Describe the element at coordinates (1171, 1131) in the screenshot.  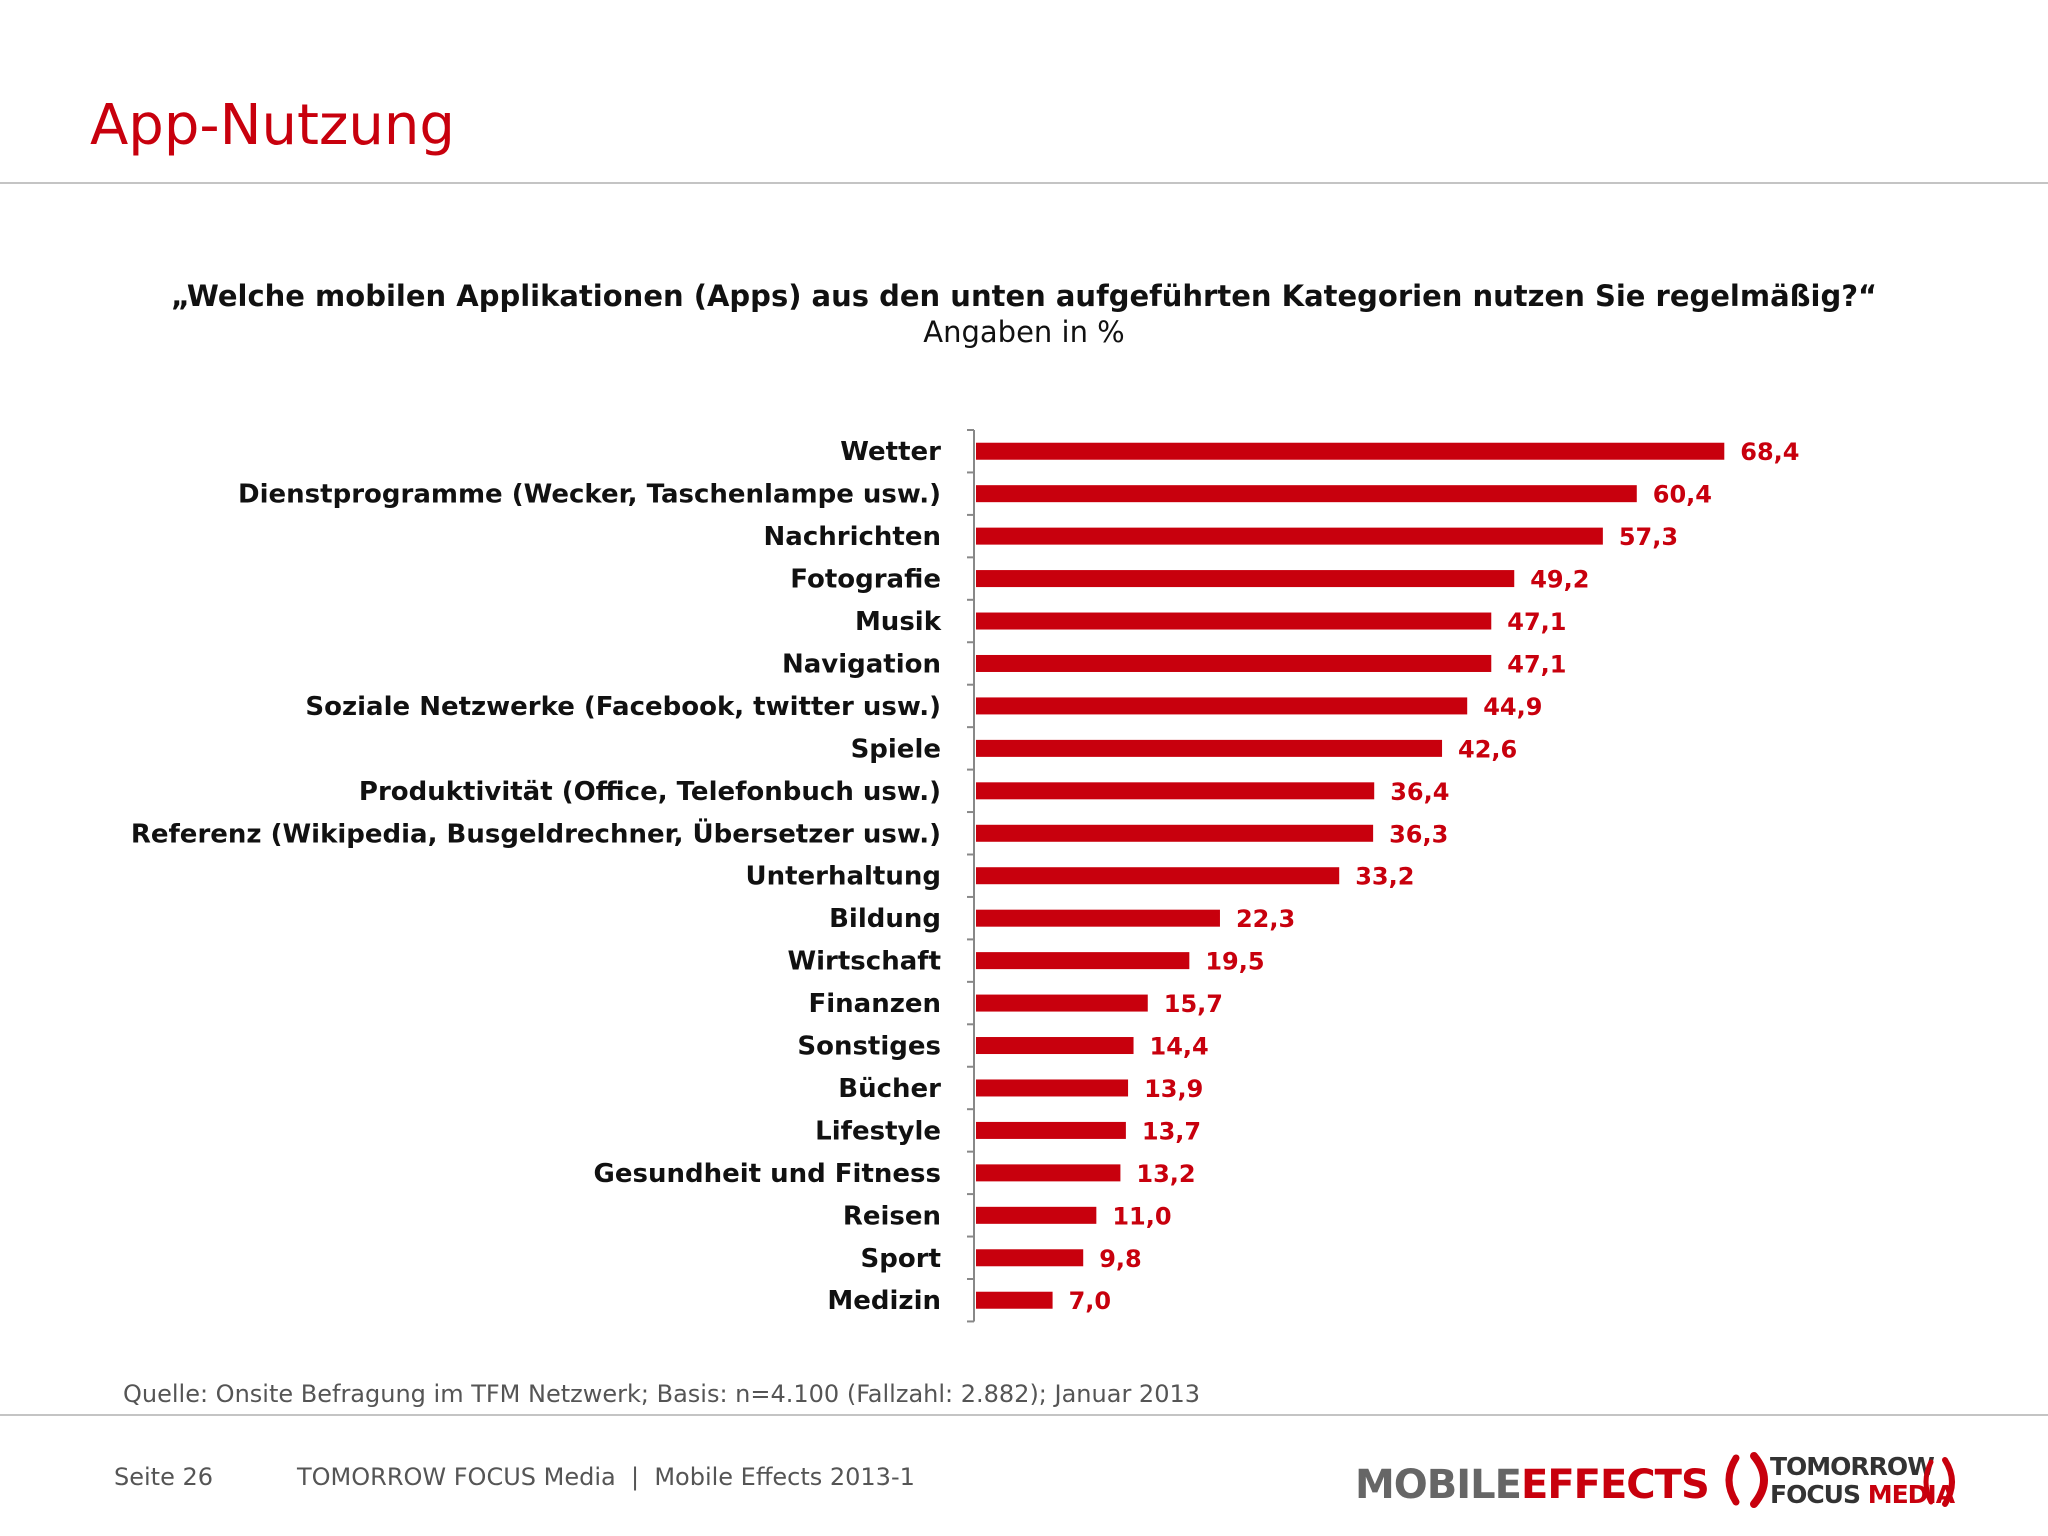
I see `data-label: 13,7` at that location.